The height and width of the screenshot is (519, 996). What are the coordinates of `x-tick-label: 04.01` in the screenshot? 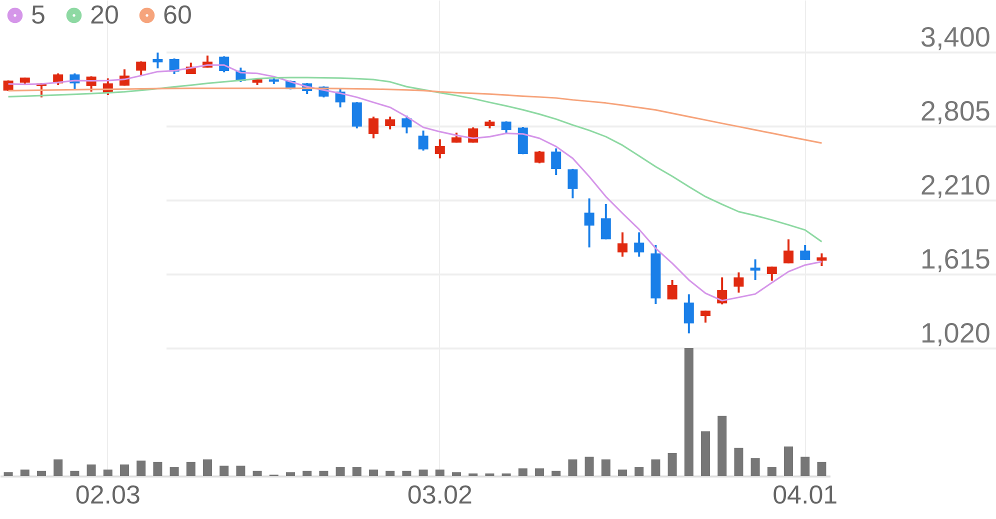 It's located at (805, 495).